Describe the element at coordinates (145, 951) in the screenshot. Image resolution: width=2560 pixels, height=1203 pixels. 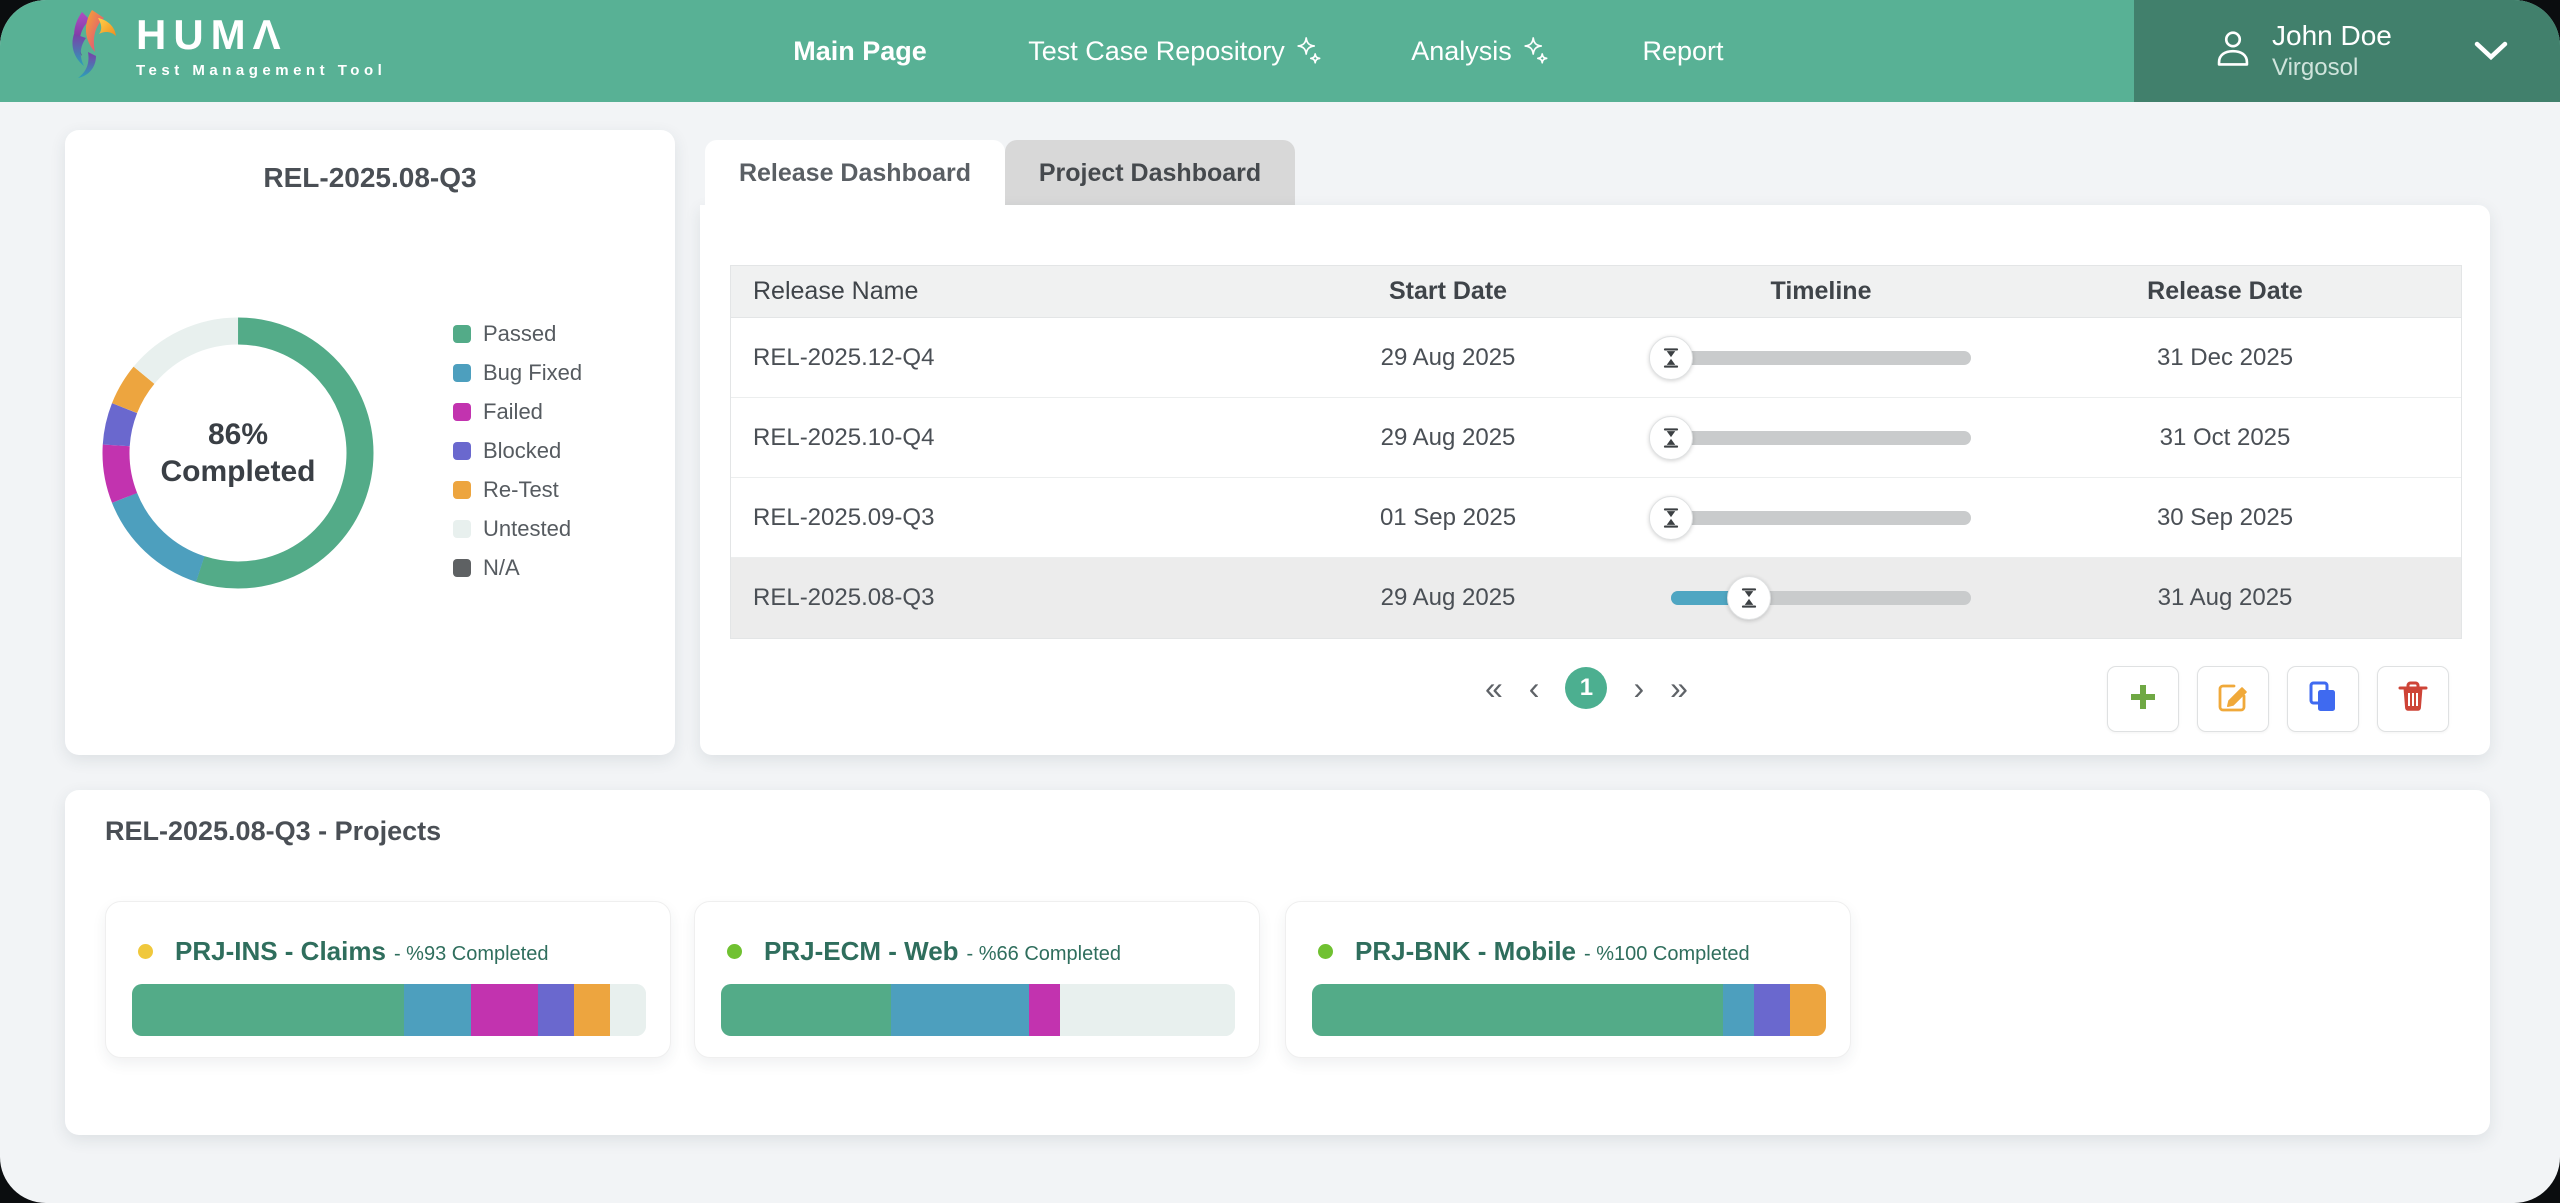
I see `project-status-dot` at that location.